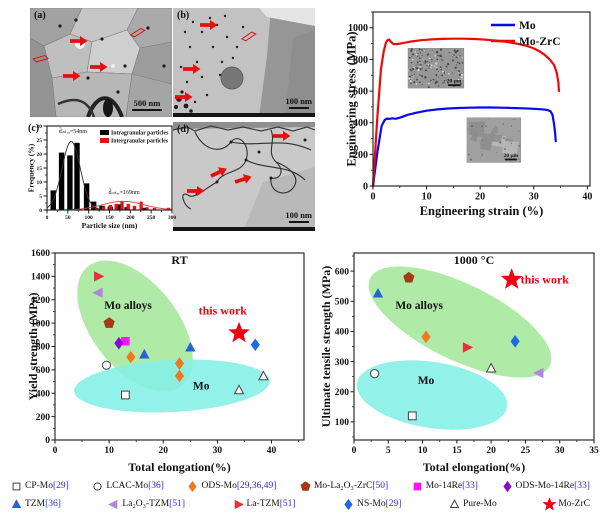  Describe the element at coordinates (454, 503) in the screenshot. I see `legend-marker-triangle-up-open-icon` at that location.